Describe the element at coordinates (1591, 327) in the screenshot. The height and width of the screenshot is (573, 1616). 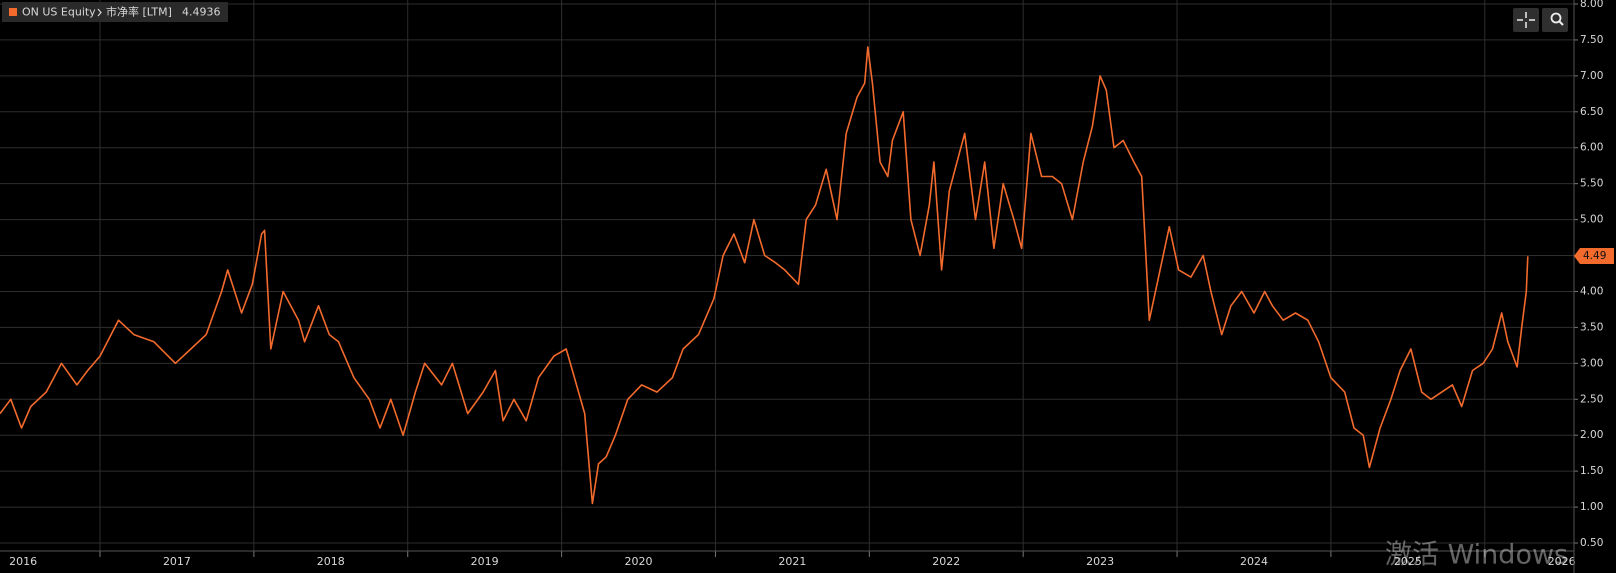
I see `y-tick-label: 3.50` at that location.